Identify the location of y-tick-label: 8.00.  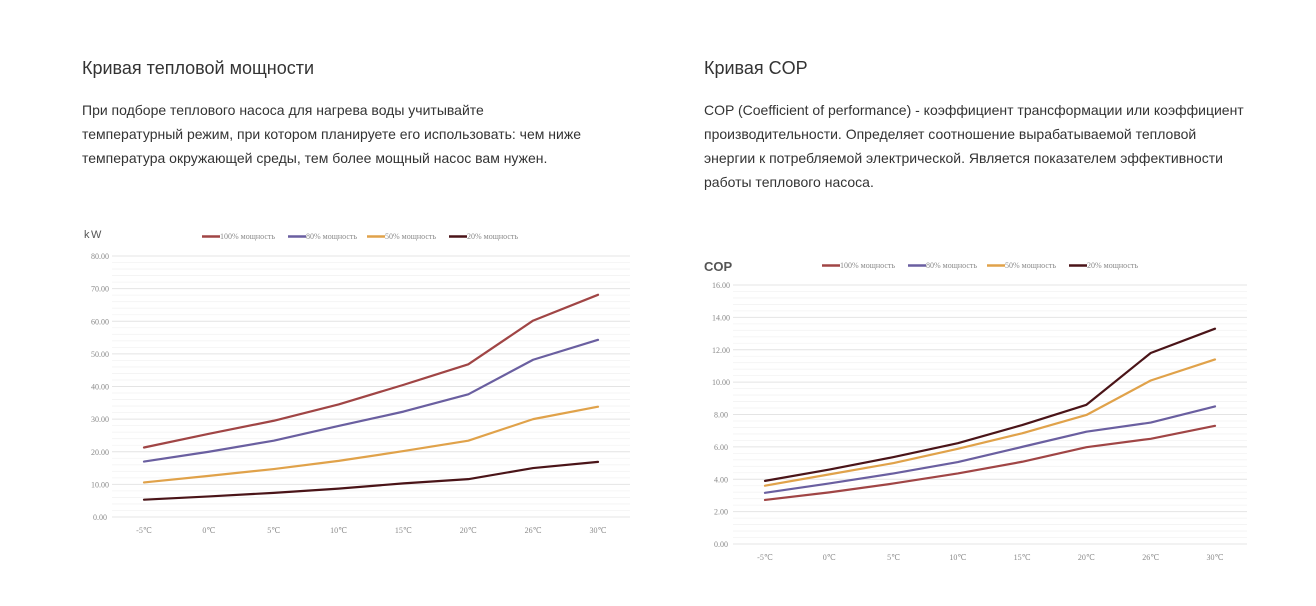
(721, 415).